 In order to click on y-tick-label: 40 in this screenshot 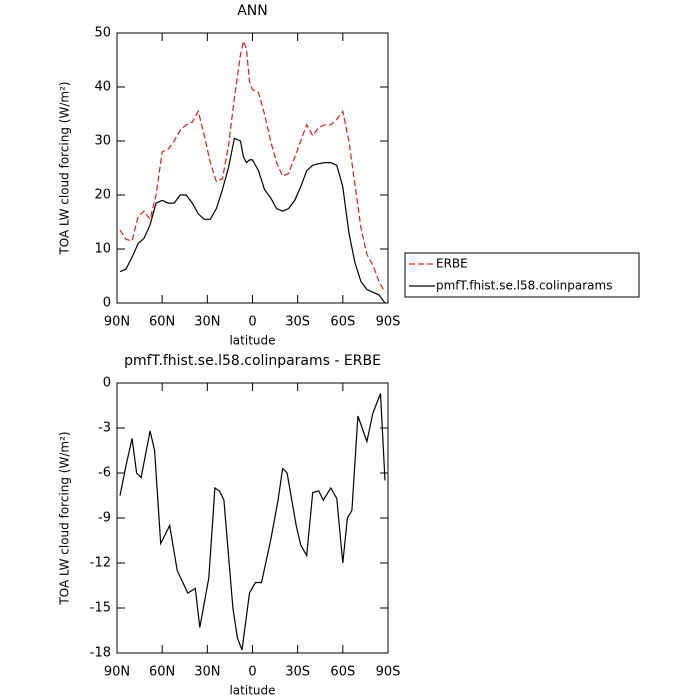, I will do `click(102, 87)`.